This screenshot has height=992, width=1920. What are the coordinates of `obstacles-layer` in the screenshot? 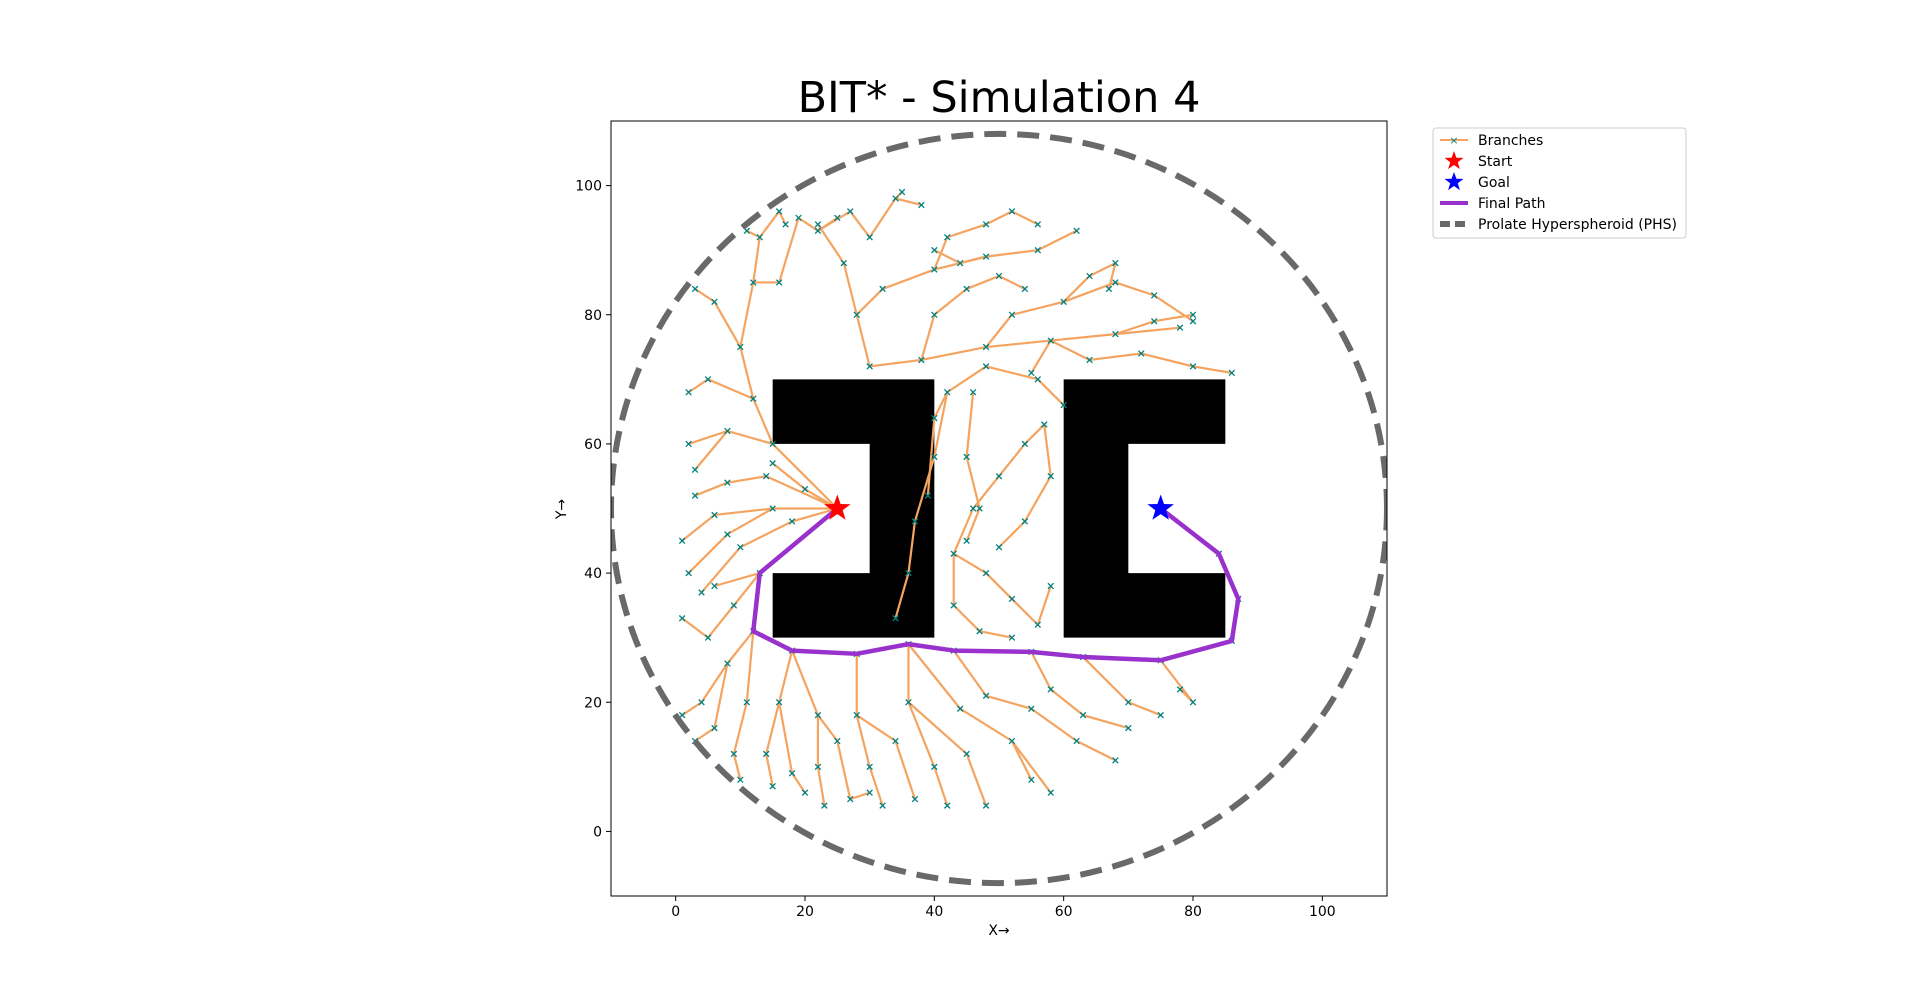 It's located at (999, 508).